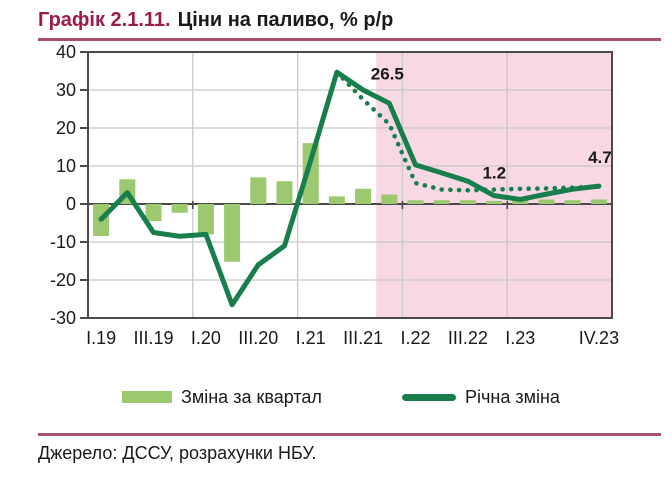 The width and height of the screenshot is (672, 480). I want to click on legend-item-annual-change: Річна зміна, so click(481, 397).